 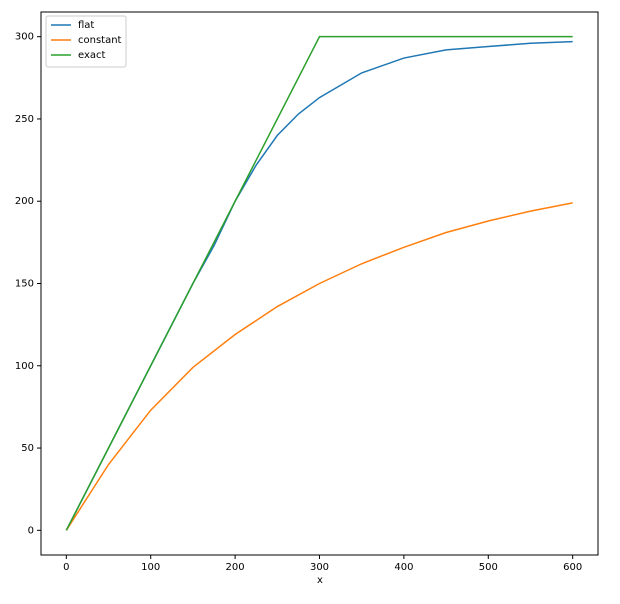 What do you see at coordinates (66, 567) in the screenshot?
I see `x-tick-label: 0` at bounding box center [66, 567].